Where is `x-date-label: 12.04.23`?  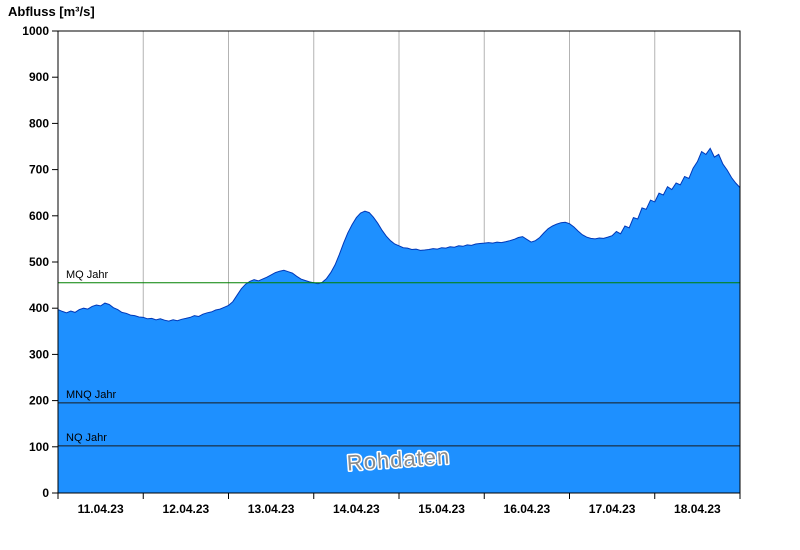 x-date-label: 12.04.23 is located at coordinates (186, 509).